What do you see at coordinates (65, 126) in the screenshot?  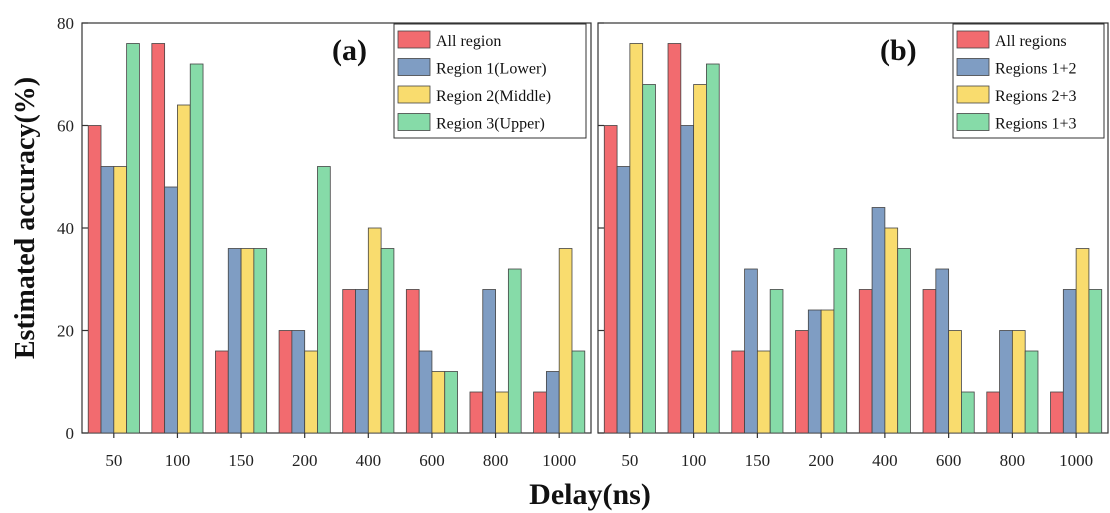 I see `y-tick-label: 60` at bounding box center [65, 126].